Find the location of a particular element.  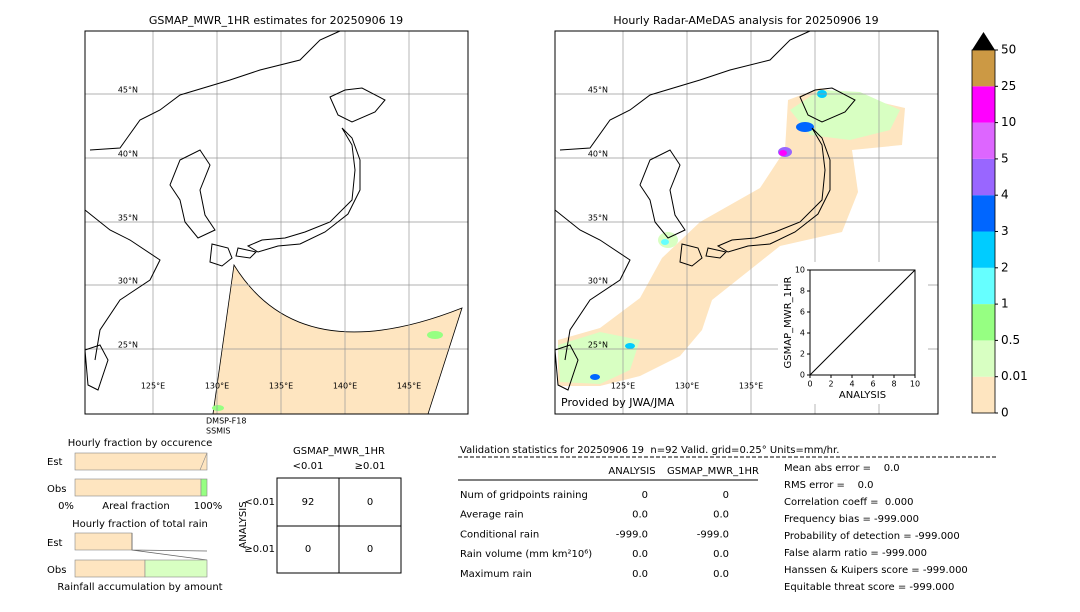

column-header: GSMAP_MWR_1HR is located at coordinates (713, 471).